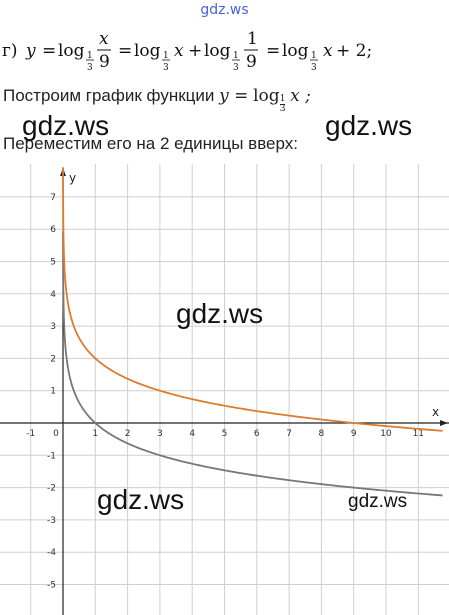 This screenshot has width=449, height=615. Describe the element at coordinates (53, 230) in the screenshot. I see `y-tick-label: 6` at that location.